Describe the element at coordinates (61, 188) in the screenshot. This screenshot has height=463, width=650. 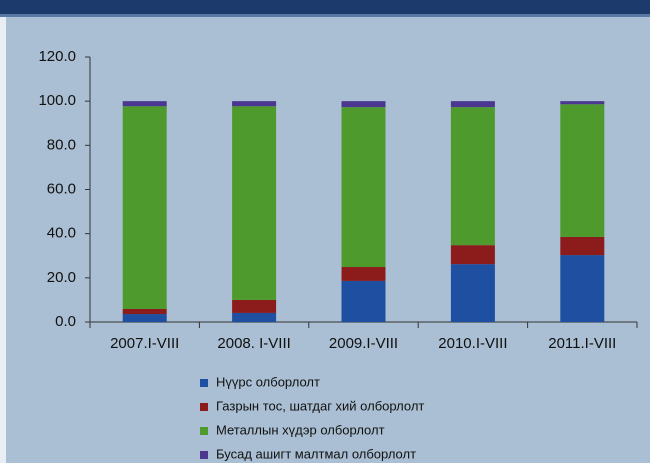
I see `y-tick-label: 60.0` at that location.